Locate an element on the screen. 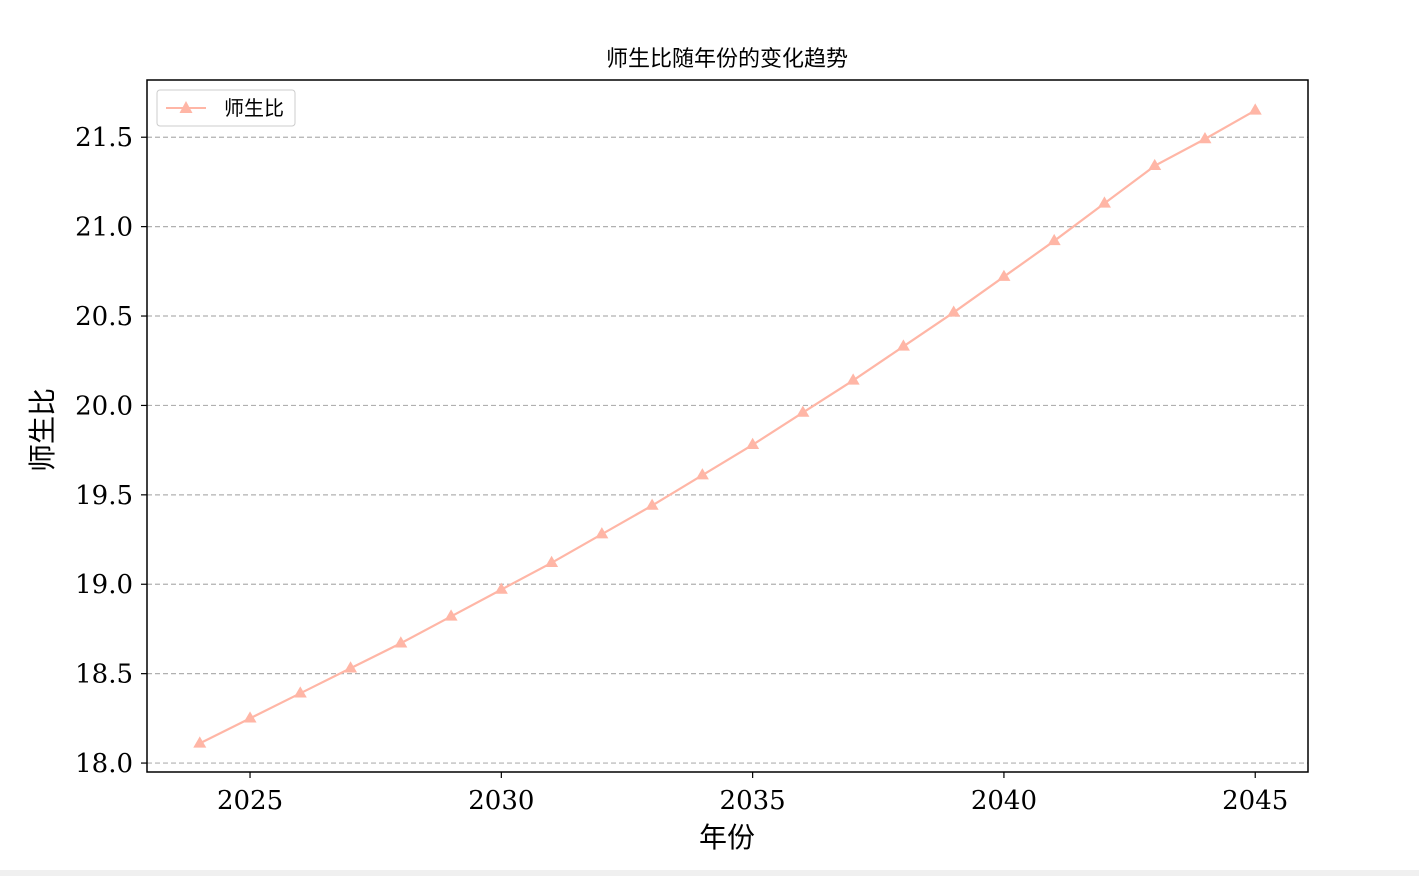 Image resolution: width=1419 pixels, height=876 pixels. x-tick-label: 2030 is located at coordinates (501, 801).